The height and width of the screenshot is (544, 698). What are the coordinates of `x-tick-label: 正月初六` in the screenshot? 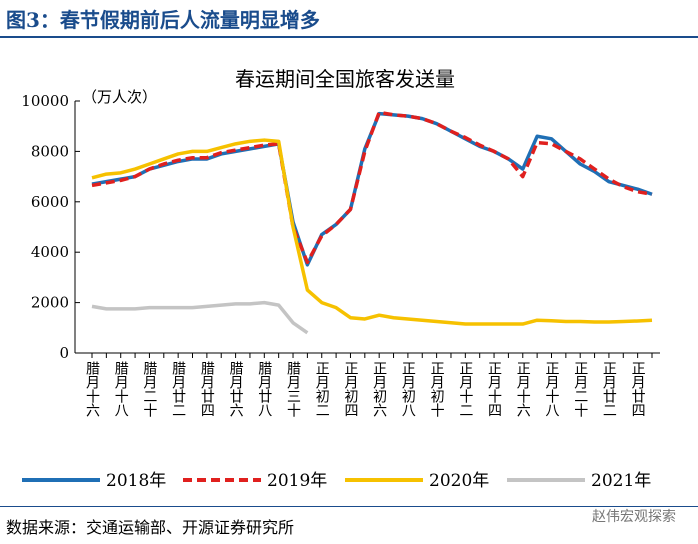 It's located at (379, 389).